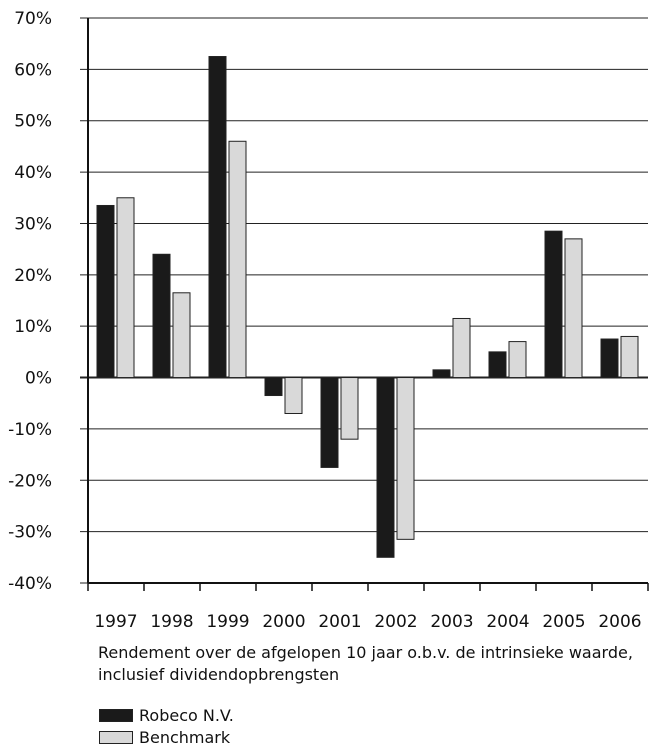 Image resolution: width=651 pixels, height=749 pixels. I want to click on legend-swatch-robeco, so click(116, 715).